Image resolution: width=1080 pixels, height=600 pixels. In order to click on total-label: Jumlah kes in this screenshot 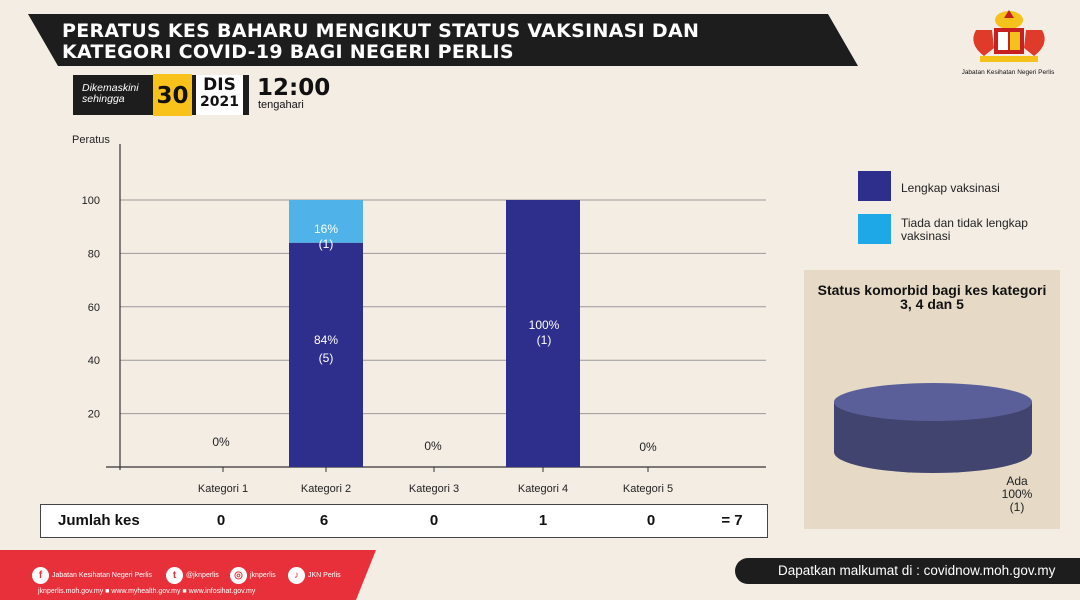, I will do `click(99, 520)`.